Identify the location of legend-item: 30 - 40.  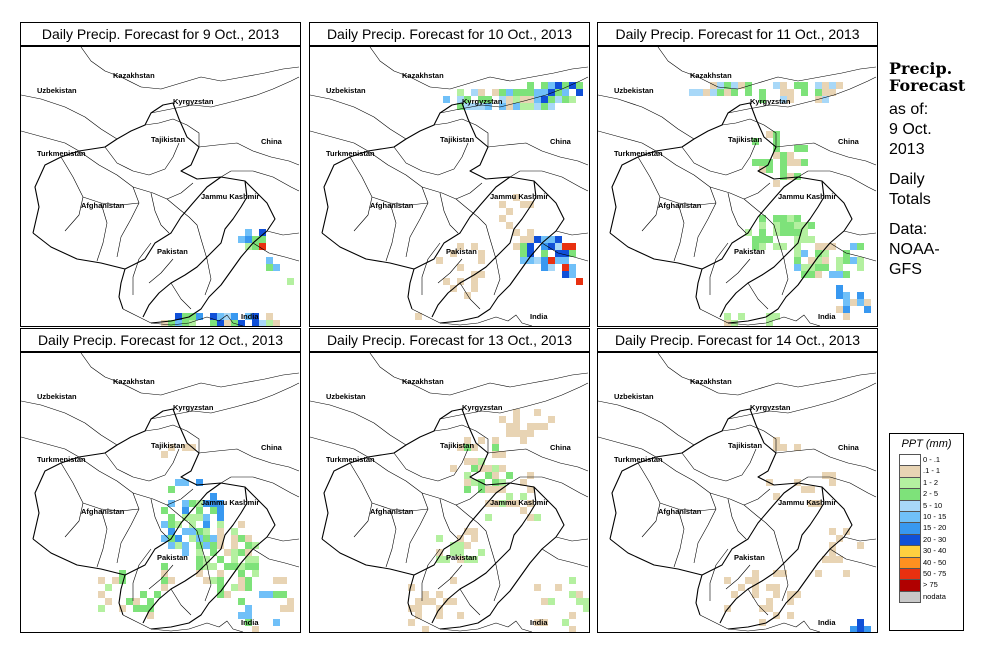
(926, 551).